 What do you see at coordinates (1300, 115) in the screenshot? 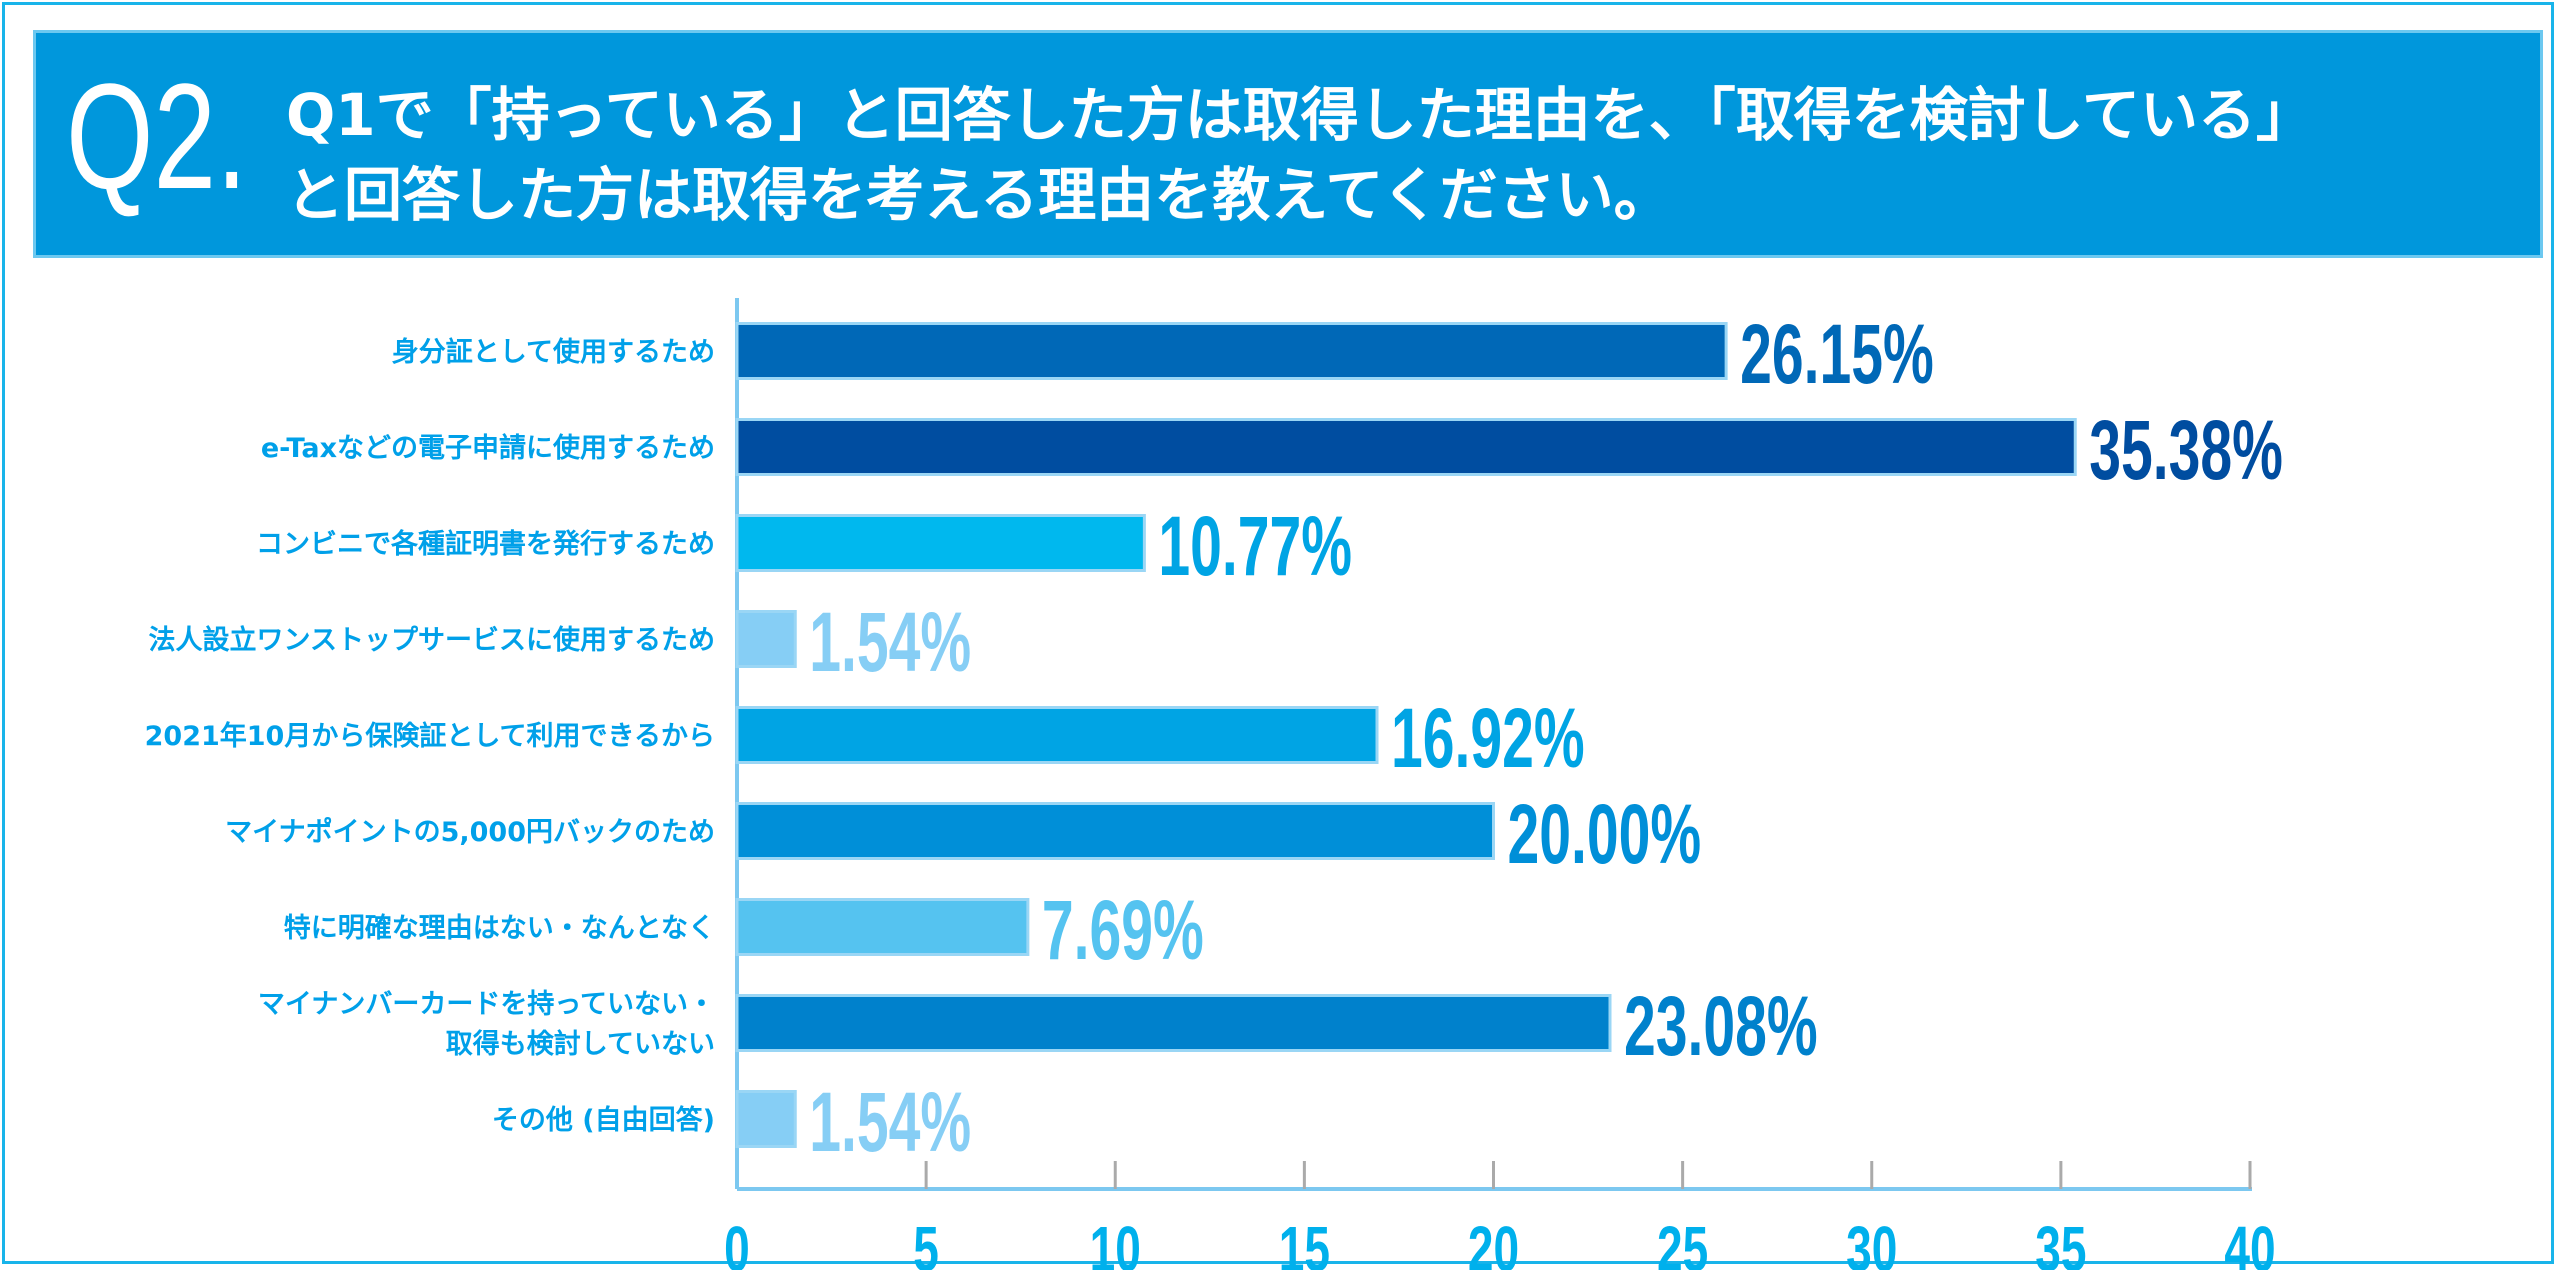
I see `question-line-1: Q1で「持っている」と回答した方は取得した理由を、「取得を検討している」` at bounding box center [1300, 115].